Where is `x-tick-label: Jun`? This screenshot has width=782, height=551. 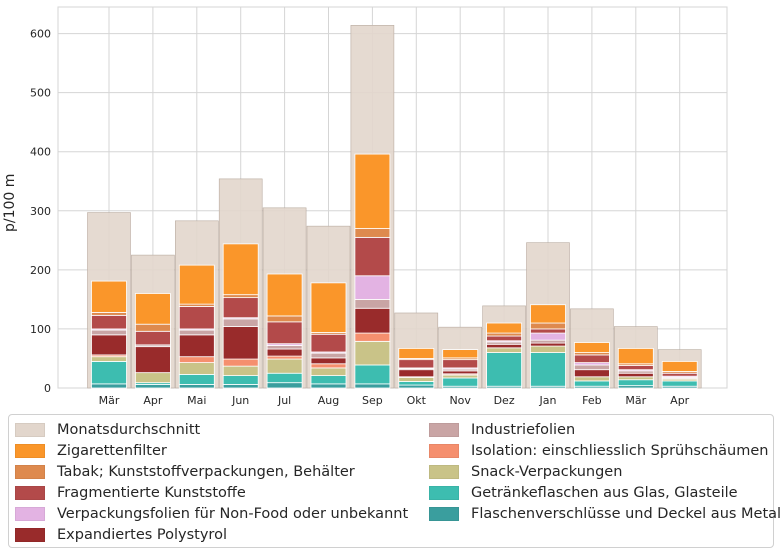 x-tick-label: Jun is located at coordinates (240, 400).